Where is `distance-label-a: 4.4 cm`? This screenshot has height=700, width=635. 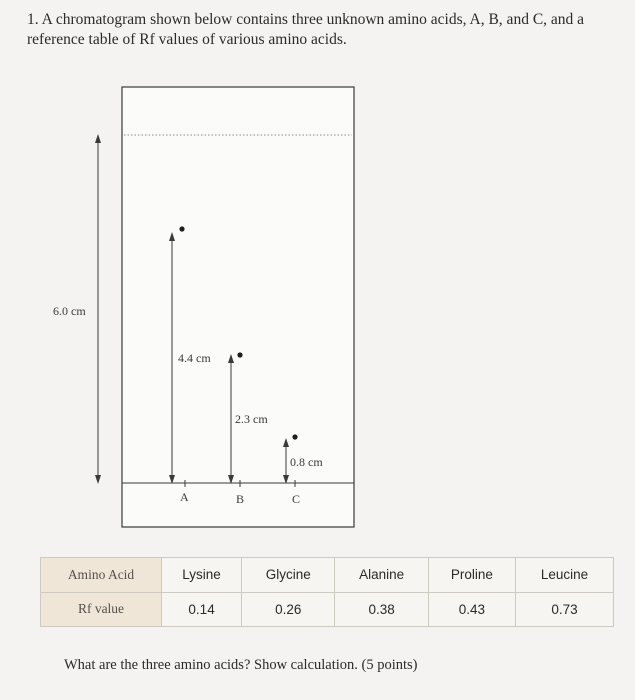 distance-label-a: 4.4 cm is located at coordinates (194, 358).